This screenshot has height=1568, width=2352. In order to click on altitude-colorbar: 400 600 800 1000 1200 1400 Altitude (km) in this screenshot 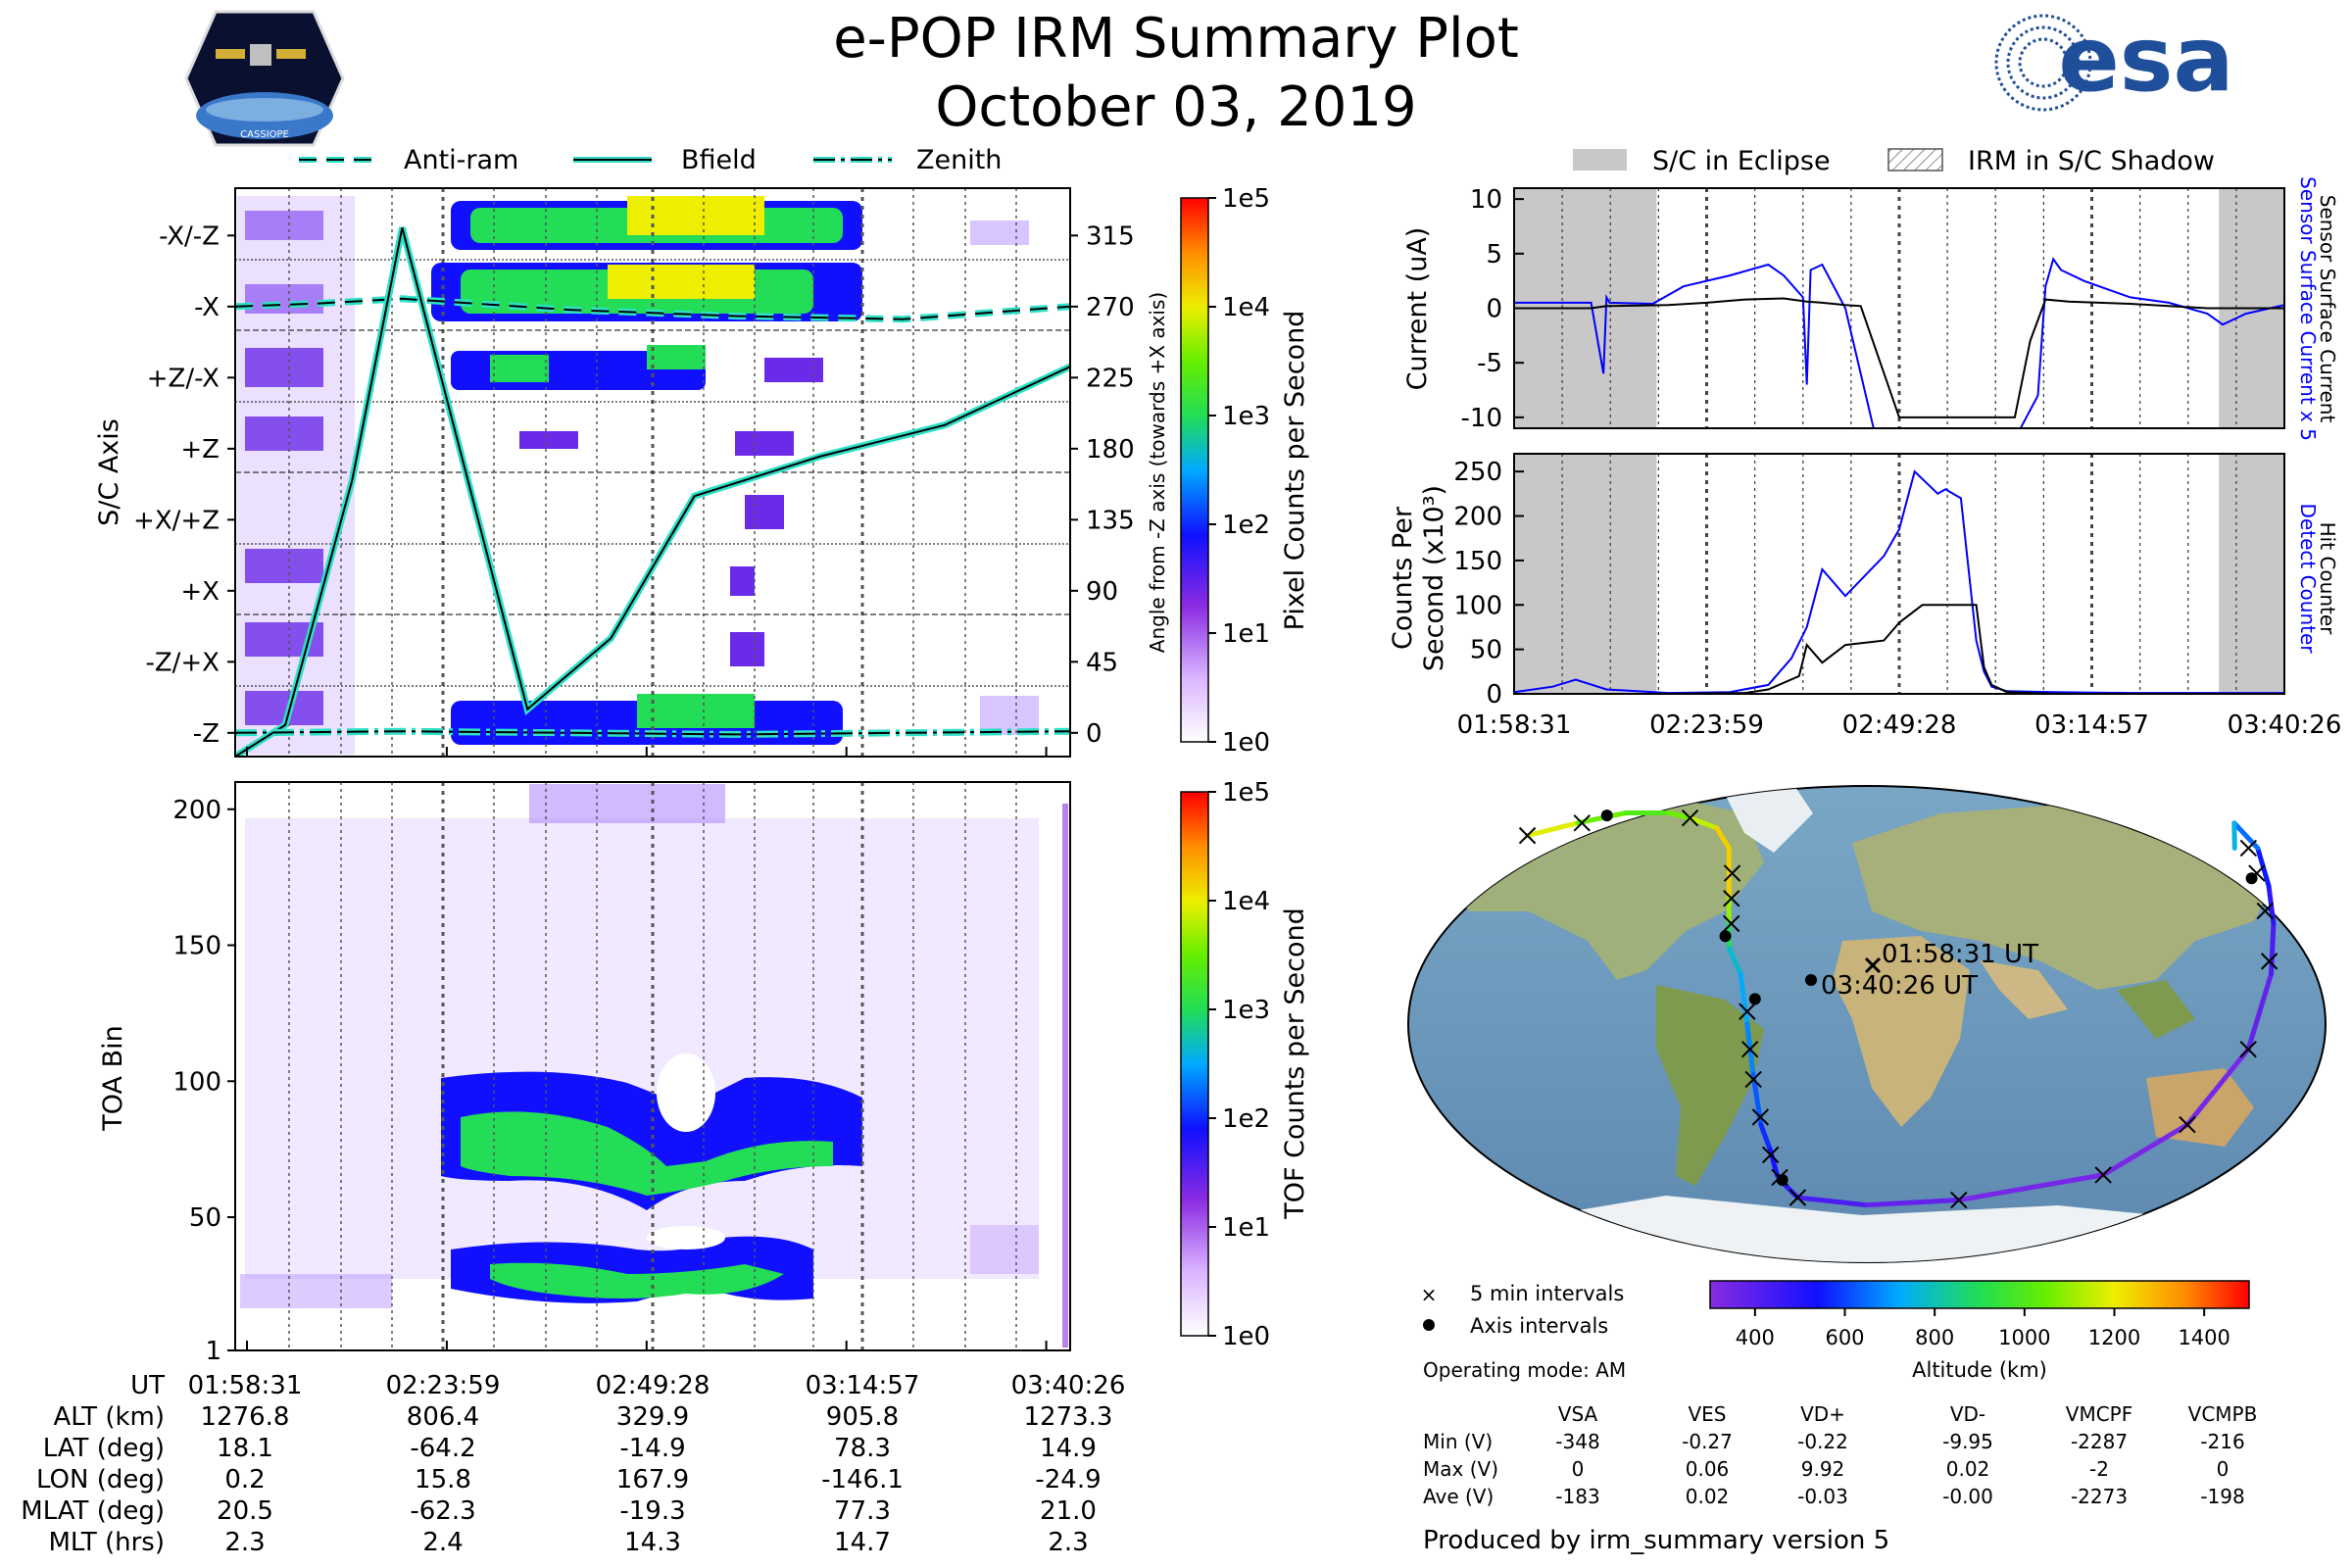, I will do `click(1979, 1331)`.